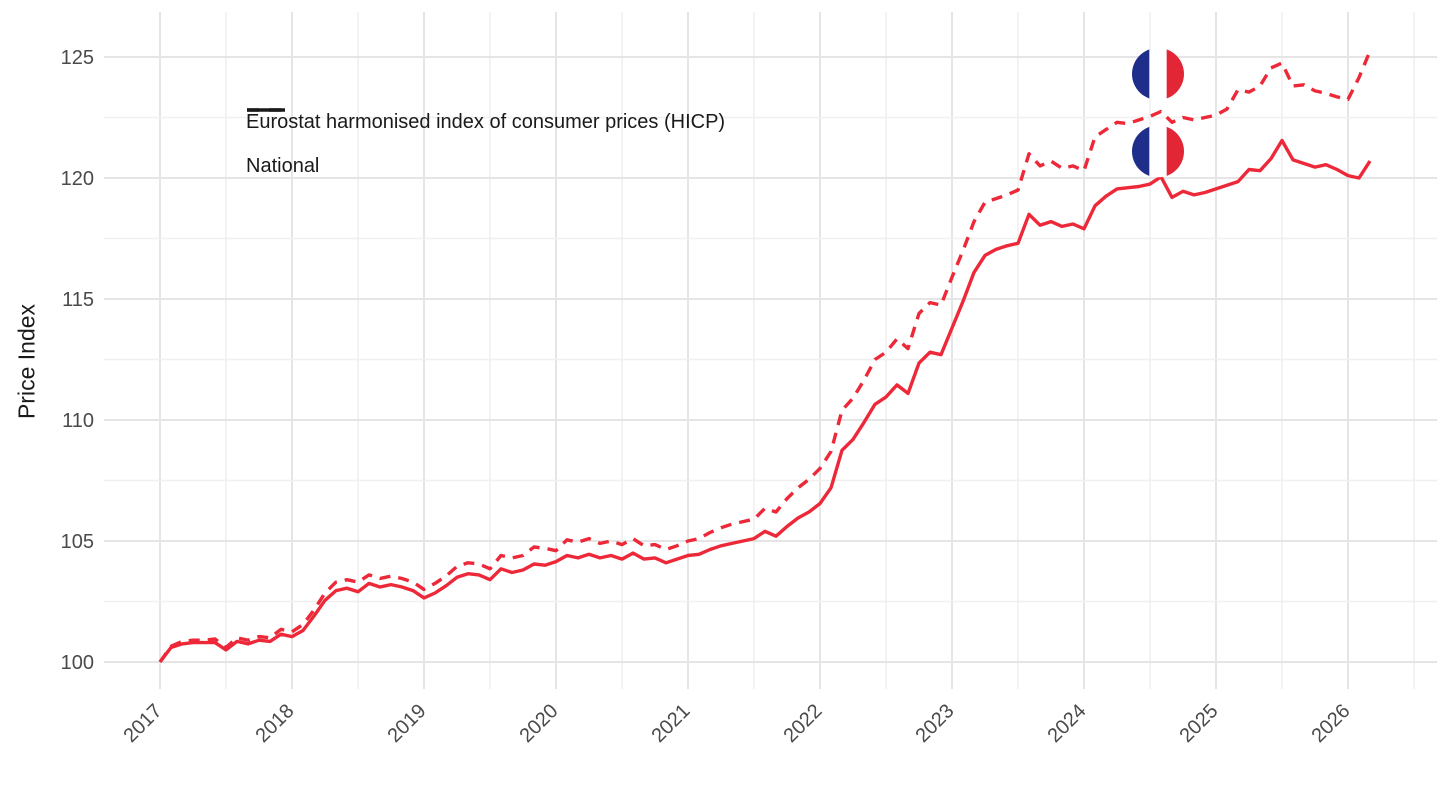  I want to click on y-tick-label: 120, so click(77, 179).